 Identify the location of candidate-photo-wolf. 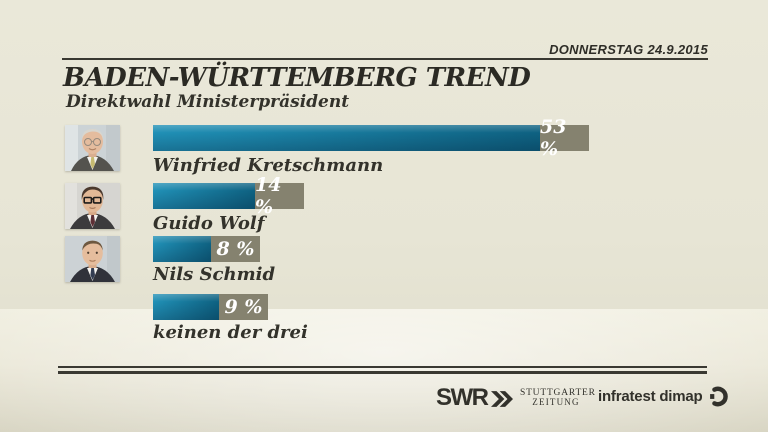
(92, 206).